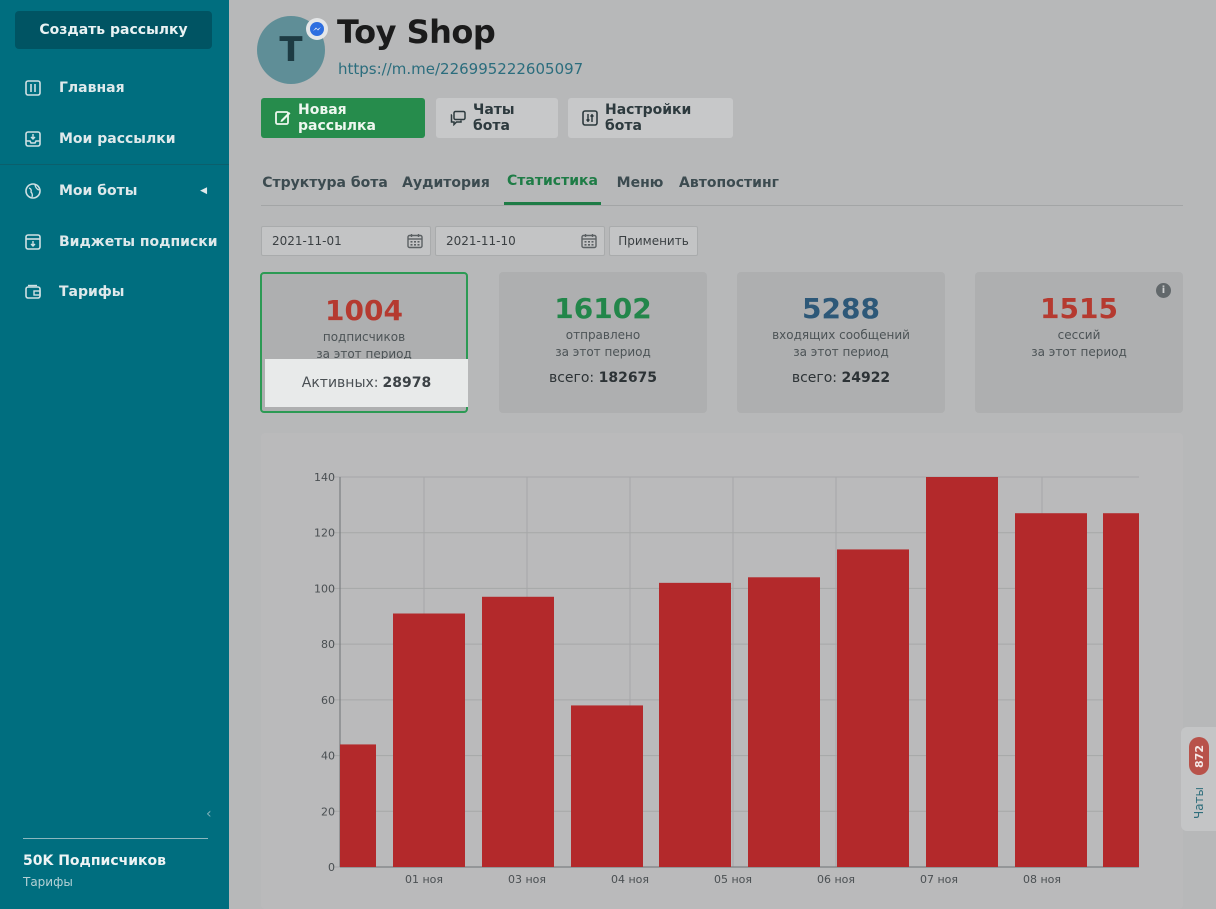  I want to click on sidebar-item-my-bots: Мои боты ◀, so click(114, 191).